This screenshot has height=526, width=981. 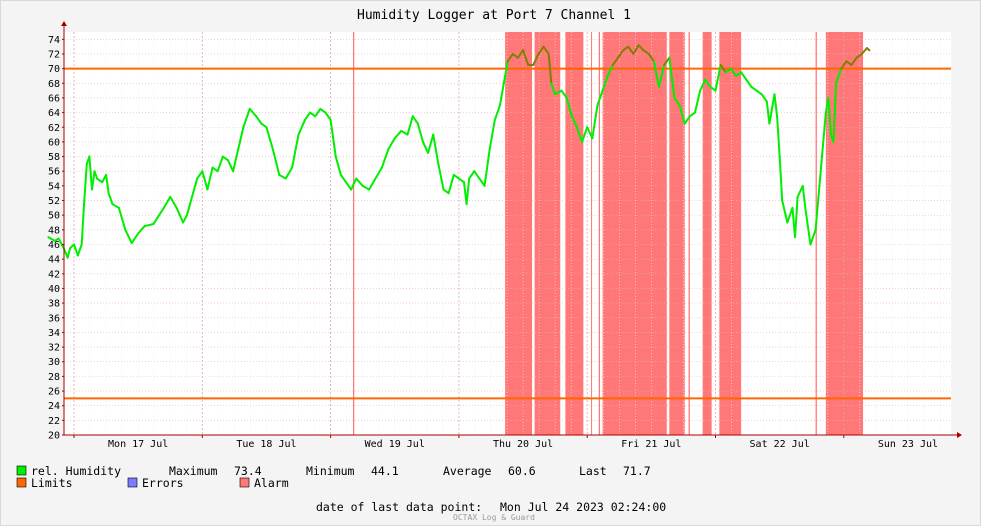 I want to click on y-tick-label: 38, so click(x=54, y=304).